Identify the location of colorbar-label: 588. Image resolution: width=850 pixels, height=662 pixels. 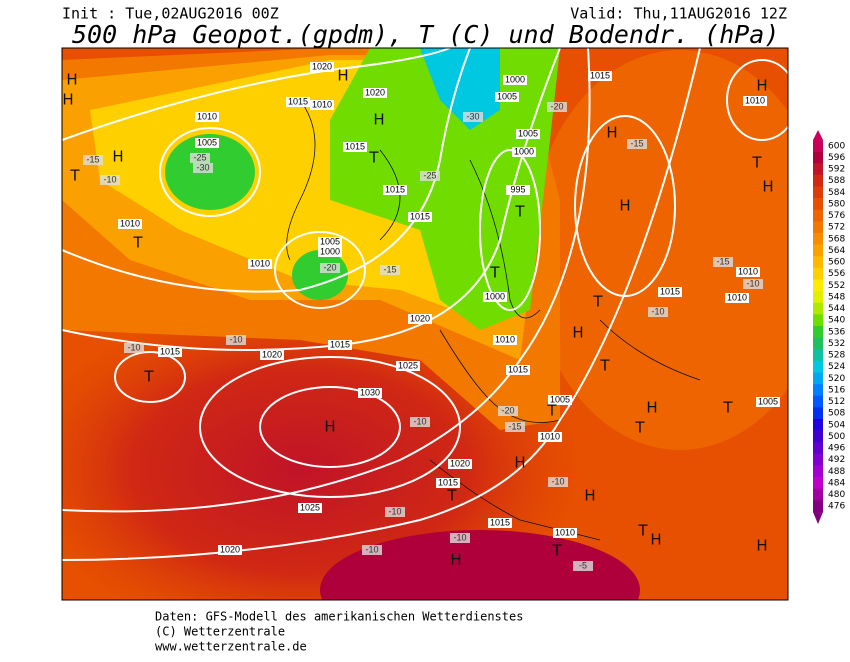
(836, 181).